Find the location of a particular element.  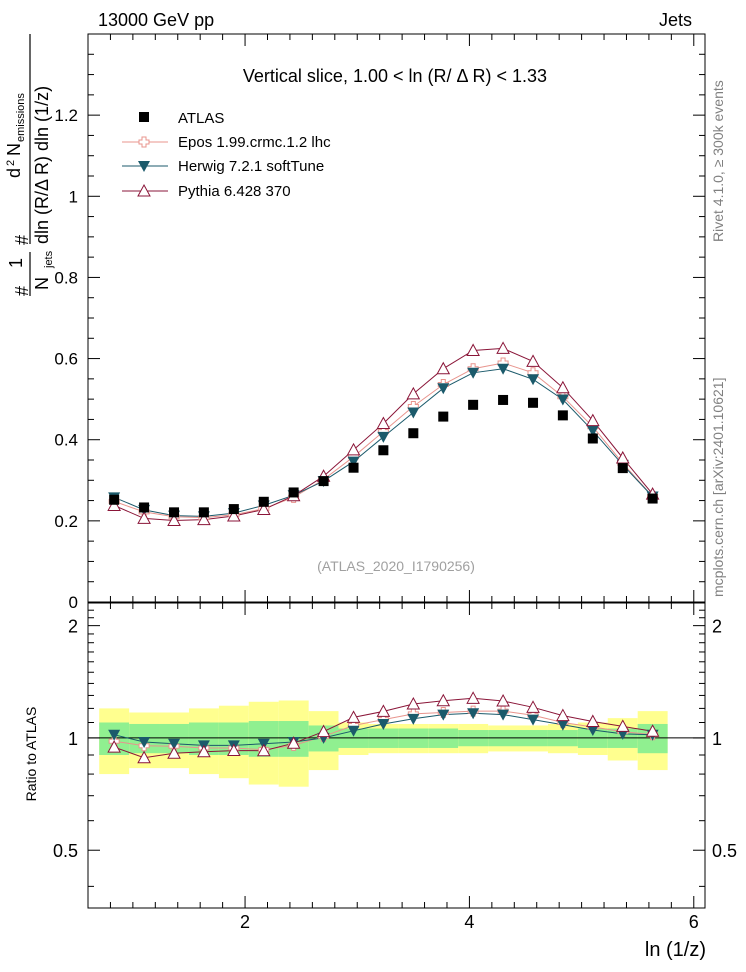

legend-label-epos: Epos 1.99.crmc.1.2 lhc is located at coordinates (254, 142).